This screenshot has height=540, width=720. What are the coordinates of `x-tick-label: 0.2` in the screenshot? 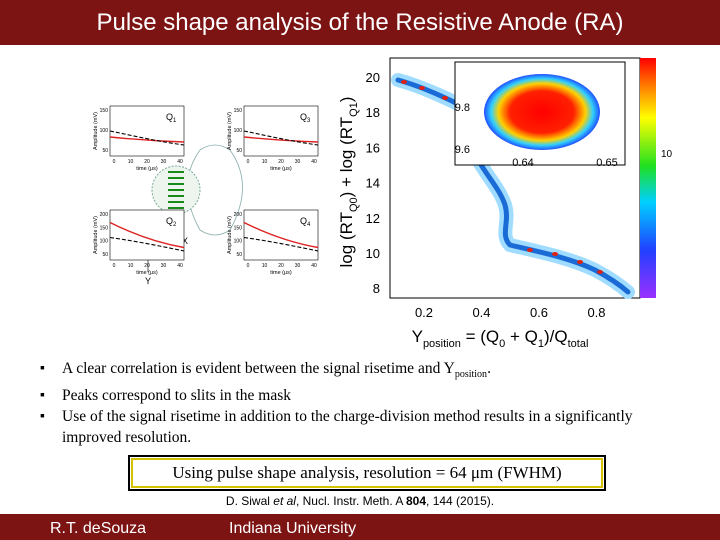 It's located at (424, 312).